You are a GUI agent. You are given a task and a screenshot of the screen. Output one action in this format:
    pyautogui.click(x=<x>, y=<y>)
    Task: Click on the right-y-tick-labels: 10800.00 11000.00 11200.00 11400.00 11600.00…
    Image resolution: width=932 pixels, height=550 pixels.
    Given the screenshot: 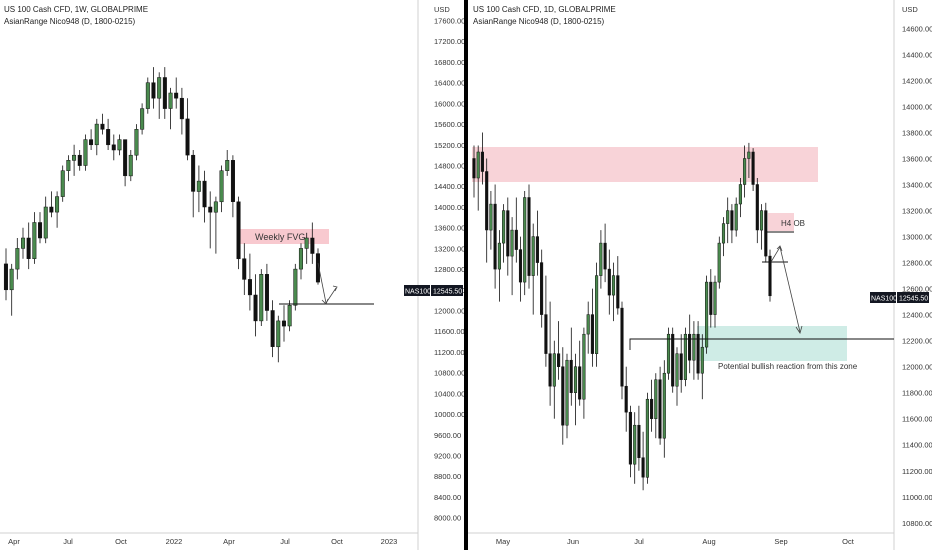 What is the action you would take?
    pyautogui.click(x=917, y=275)
    